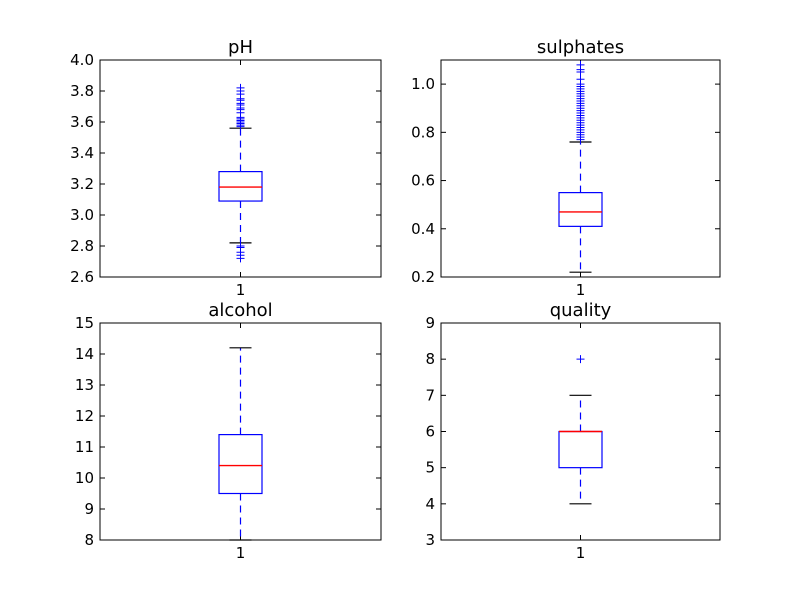  What do you see at coordinates (84, 385) in the screenshot?
I see `ytick-label: 13` at bounding box center [84, 385].